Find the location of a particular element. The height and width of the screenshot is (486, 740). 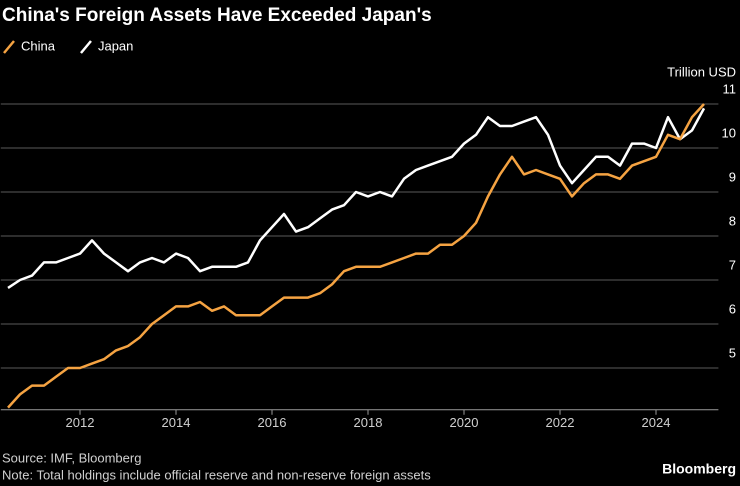

legend-label: China is located at coordinates (38, 45).